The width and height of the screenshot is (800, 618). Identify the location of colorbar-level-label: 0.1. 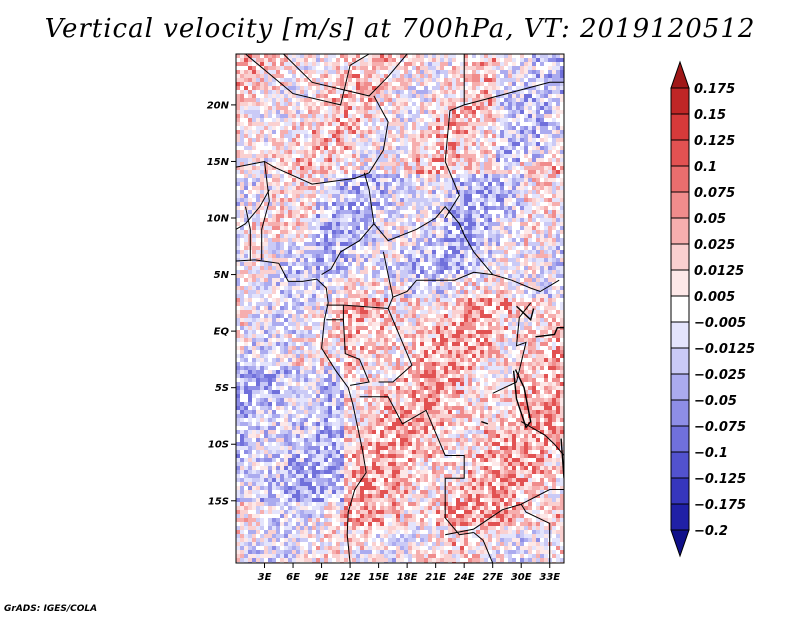
(705, 167).